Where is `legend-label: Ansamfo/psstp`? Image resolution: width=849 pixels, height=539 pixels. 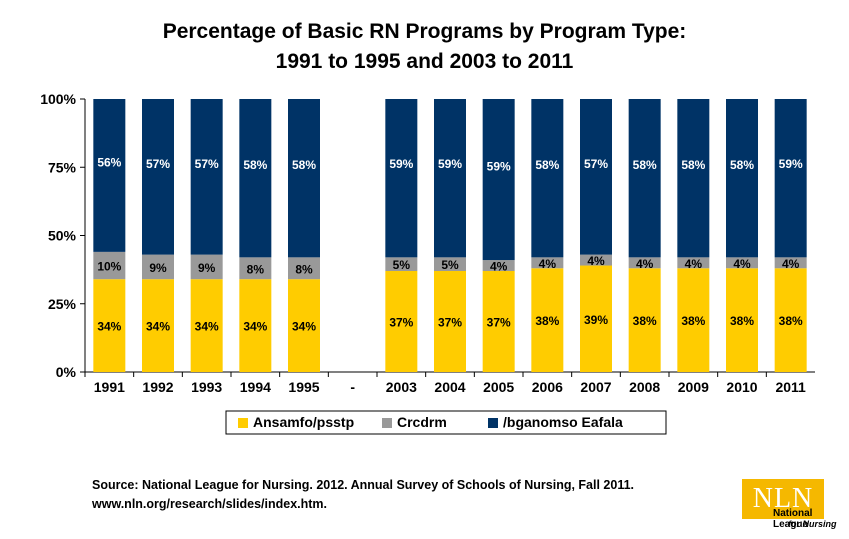
legend-label: Ansamfo/psstp is located at coordinates (303, 422).